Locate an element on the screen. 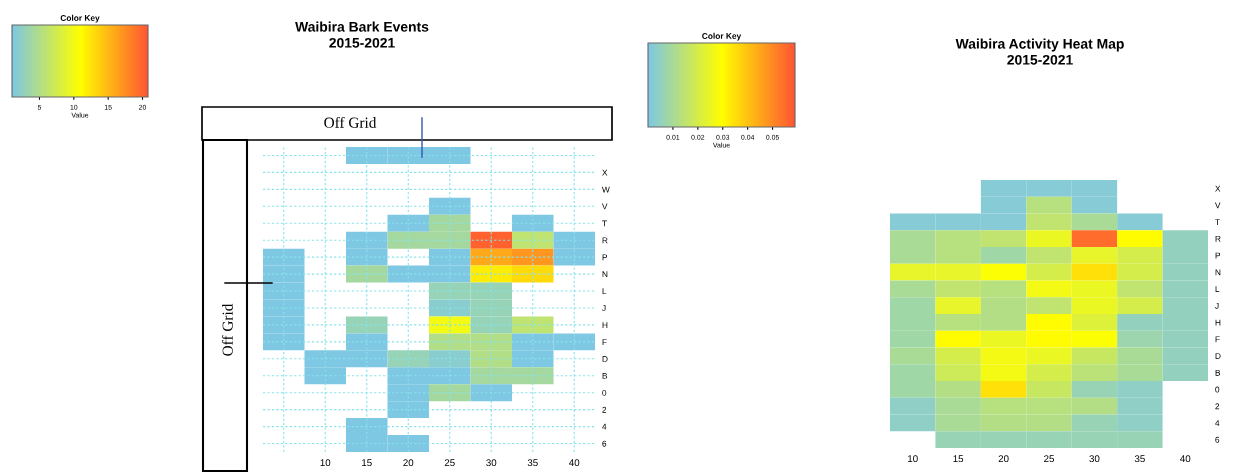  chart-title: Waibira Activity Heat Map is located at coordinates (1039, 45).